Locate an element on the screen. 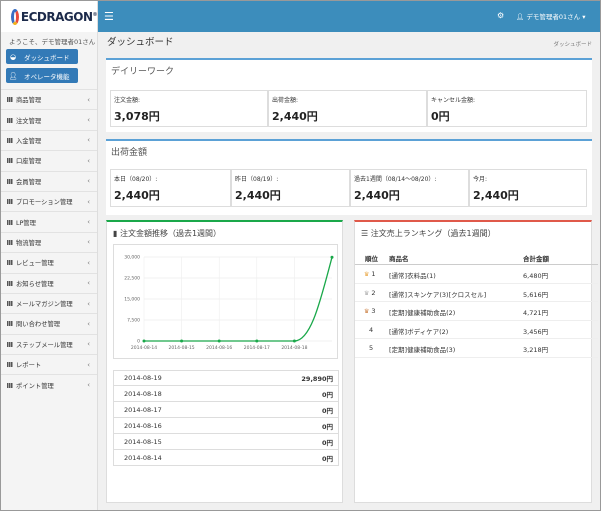  metric-order-amount: 注文金額: 3,078円 is located at coordinates (189, 108).